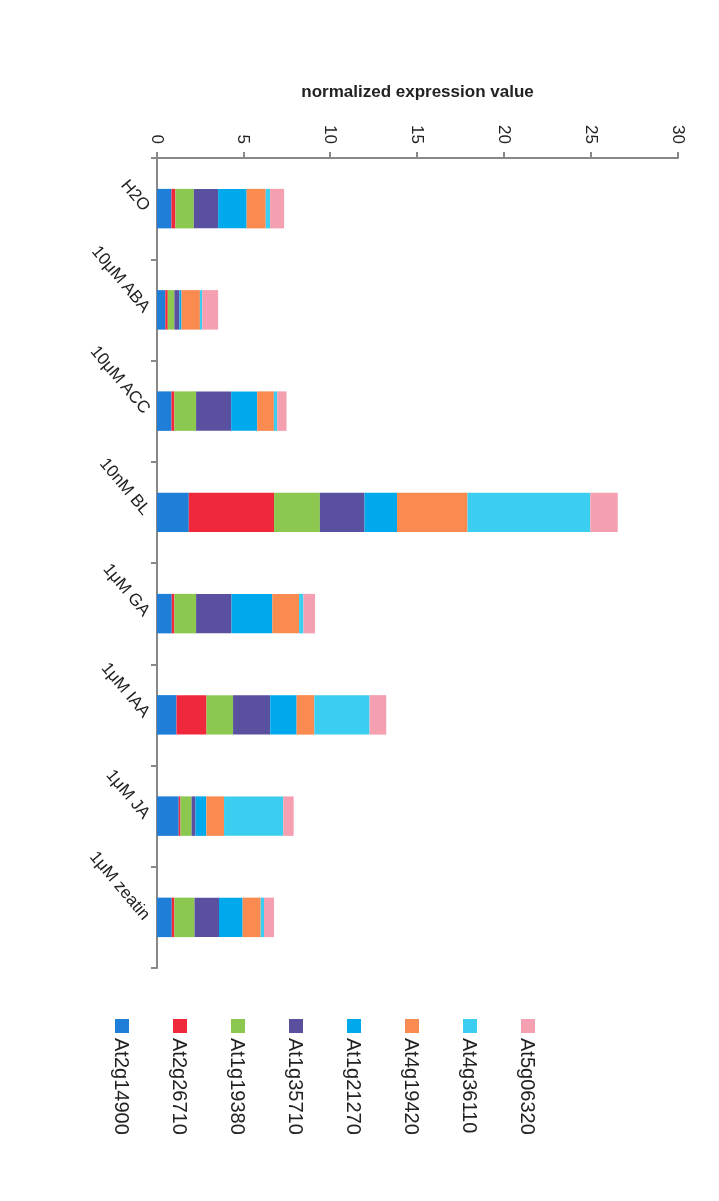  What do you see at coordinates (678, 134) in the screenshot?
I see `x-tick-label: 30` at bounding box center [678, 134].